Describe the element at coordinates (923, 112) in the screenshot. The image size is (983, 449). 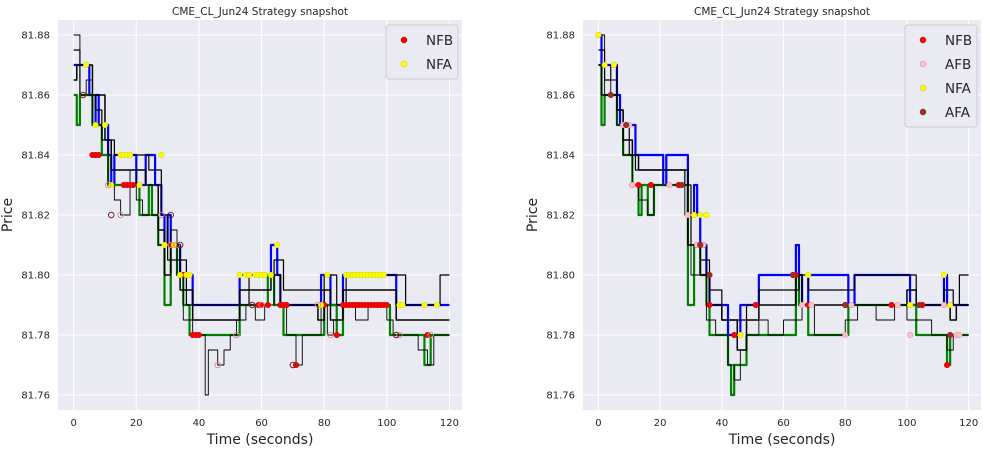
I see `legend-marker-afa` at that location.